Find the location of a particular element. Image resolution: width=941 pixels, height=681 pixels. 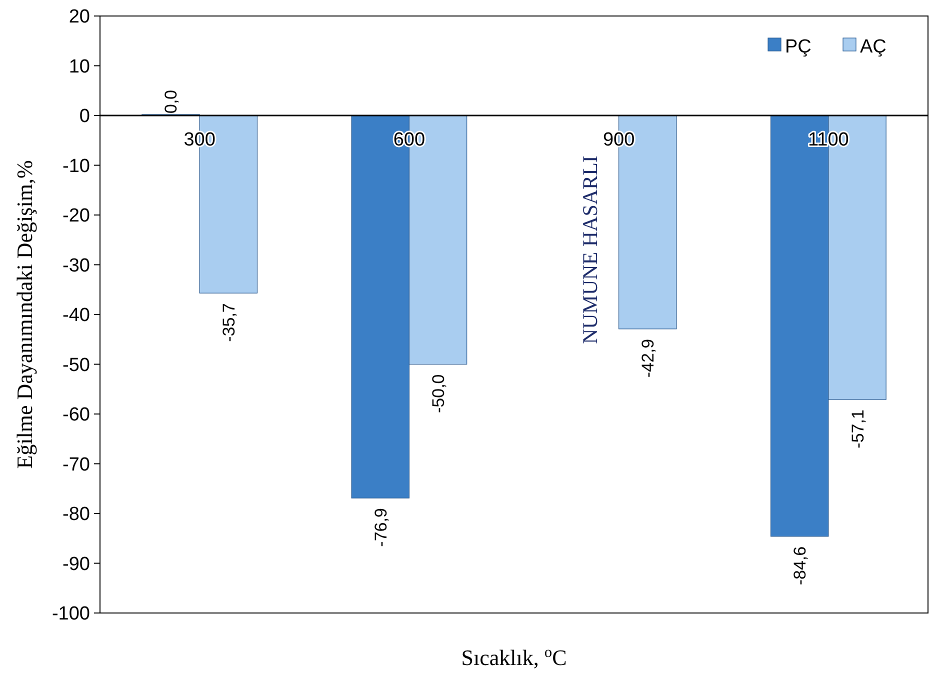

y-tick-label: 20 is located at coordinates (79, 17).